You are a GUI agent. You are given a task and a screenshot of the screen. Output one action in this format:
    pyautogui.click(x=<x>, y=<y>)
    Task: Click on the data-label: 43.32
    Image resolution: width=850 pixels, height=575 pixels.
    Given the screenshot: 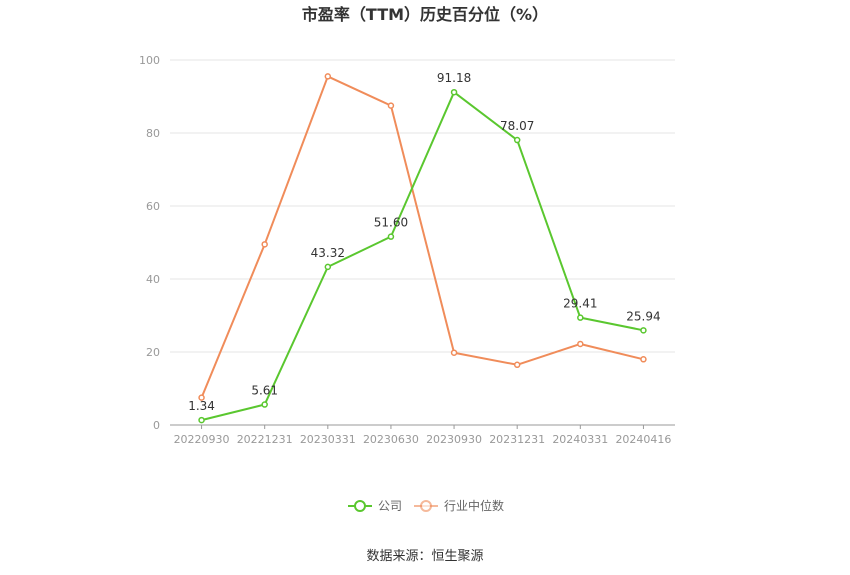 What is the action you would take?
    pyautogui.click(x=328, y=253)
    